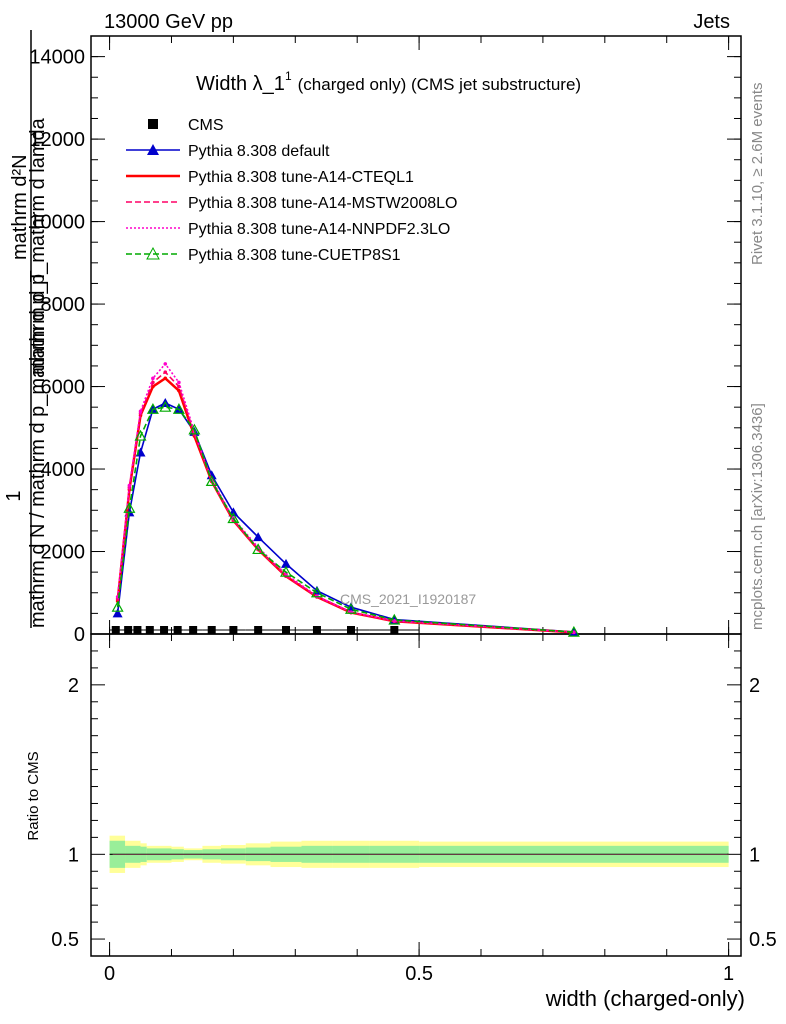 Image resolution: width=786 pixels, height=1024 pixels. I want to click on ytick-label-main: 2000, so click(63, 553).